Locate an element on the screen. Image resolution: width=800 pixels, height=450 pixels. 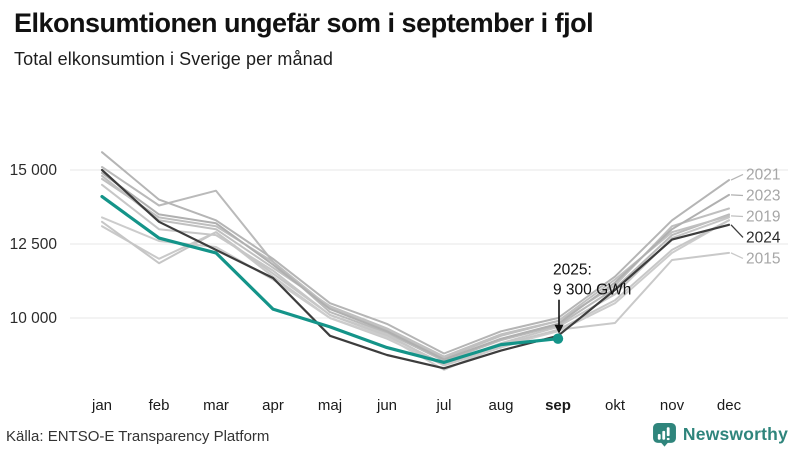
year-label-2021: 2021 is located at coordinates (763, 174).